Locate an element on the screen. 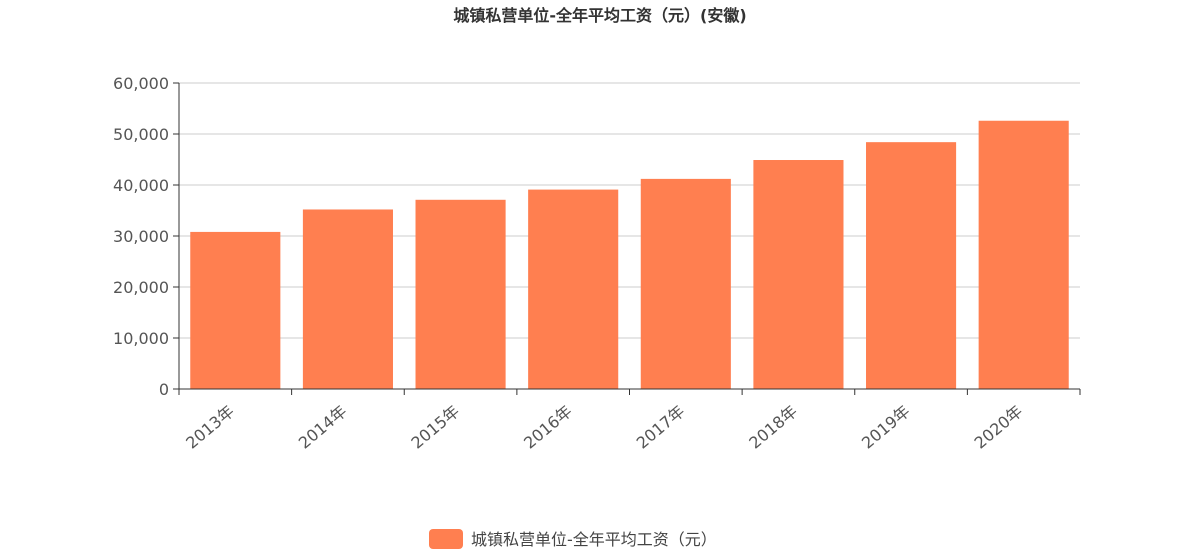 This screenshot has width=1200, height=556. x-tick-label: 2013年 is located at coordinates (210, 427).